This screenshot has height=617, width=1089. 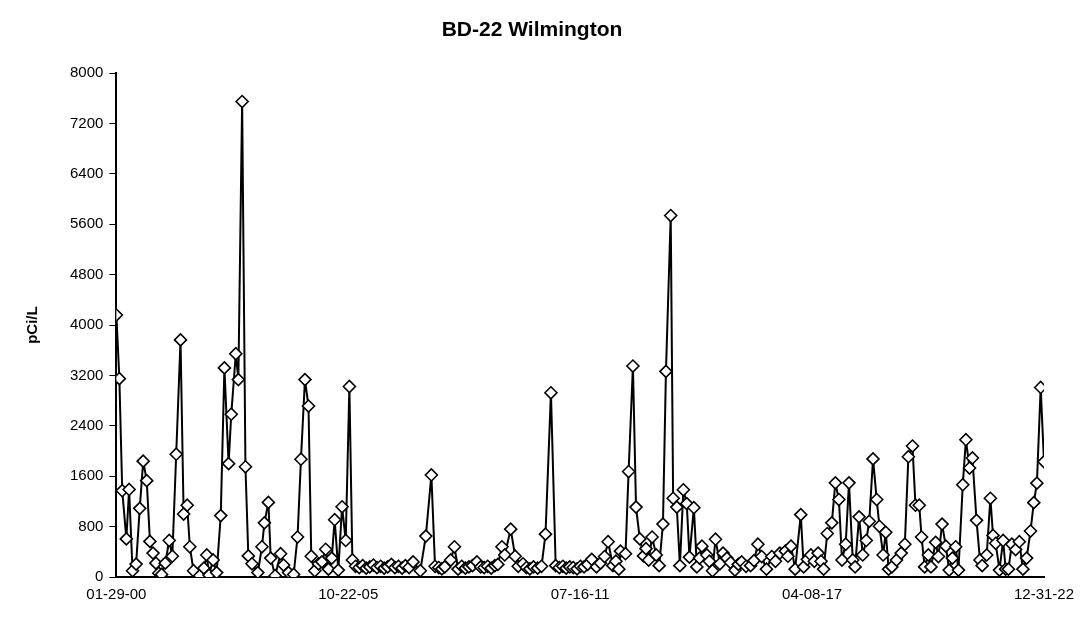 I want to click on y-tick-label: 2400, so click(x=86, y=424).